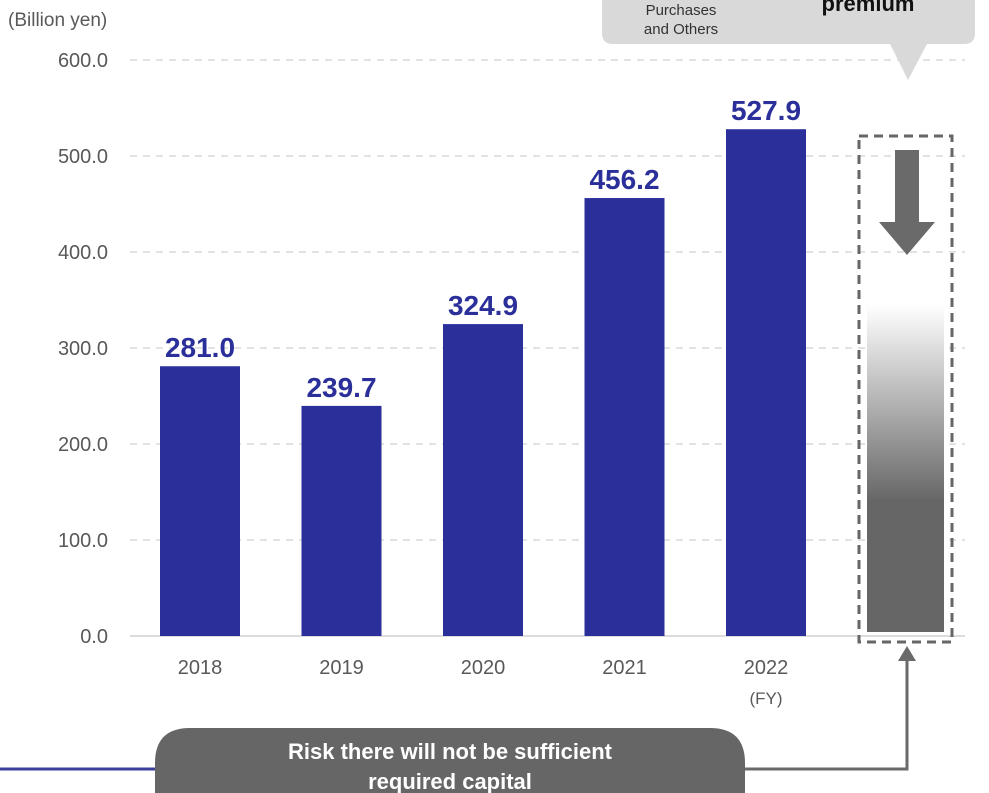 This screenshot has height=793, width=989. I want to click on x-tick-label-2021: 2021, so click(624, 668).